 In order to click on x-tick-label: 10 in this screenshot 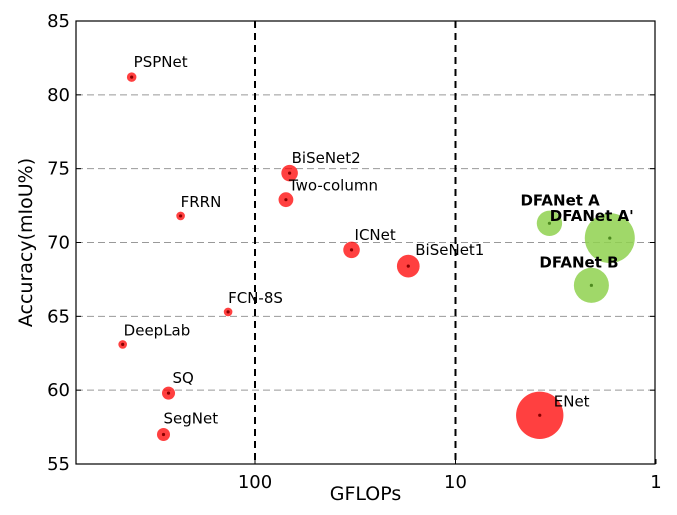, I will do `click(455, 482)`.